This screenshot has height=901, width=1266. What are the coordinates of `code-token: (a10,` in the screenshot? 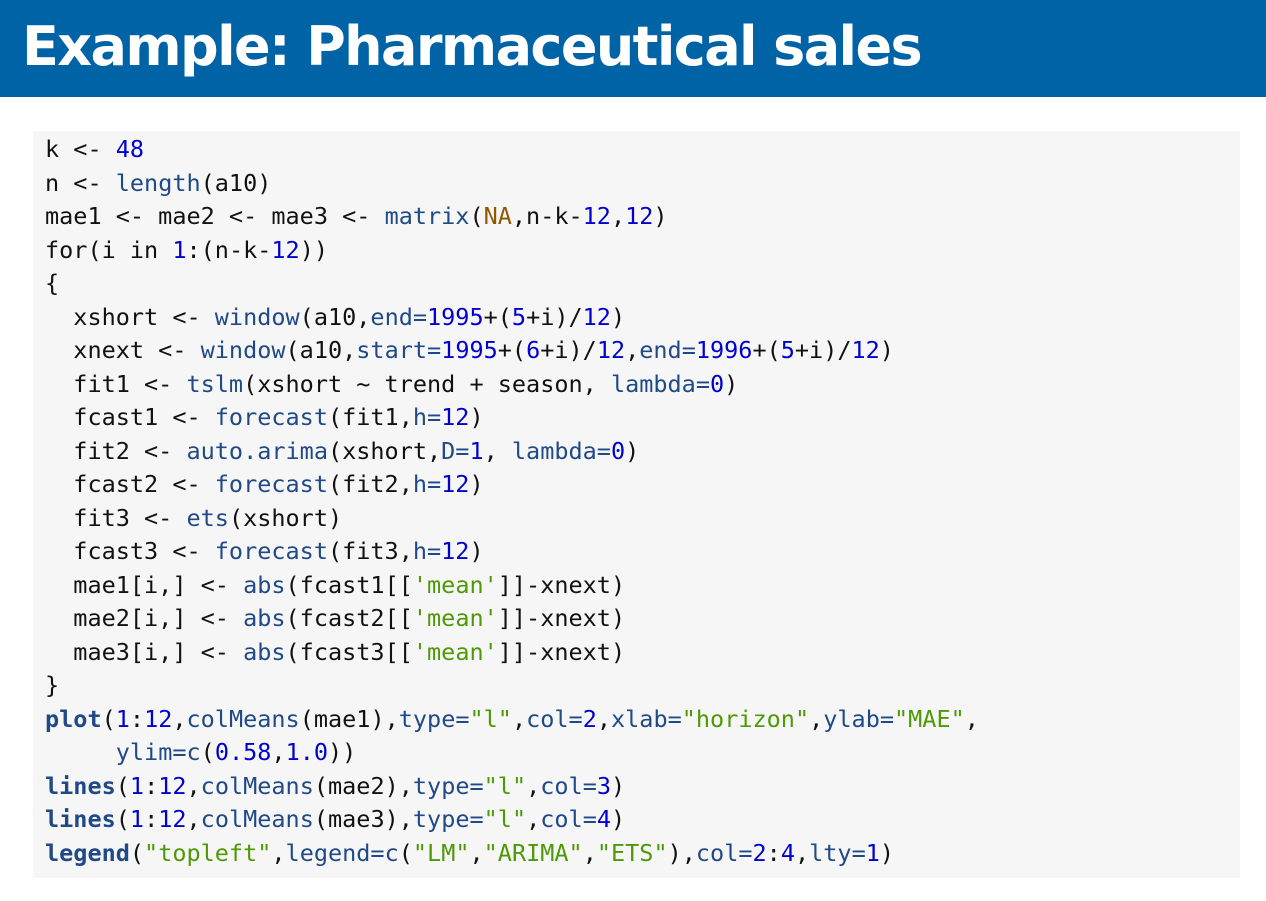 It's located at (335, 316).